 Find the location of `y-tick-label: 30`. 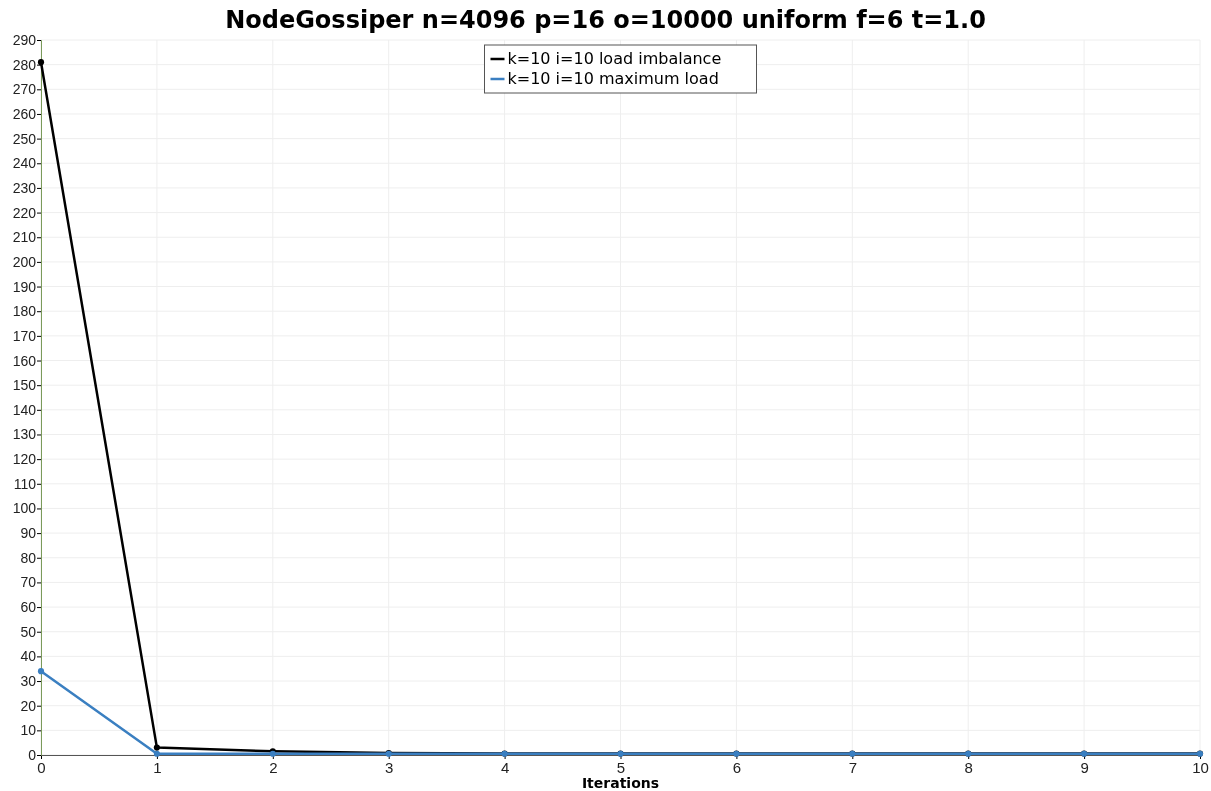

y-tick-label: 30 is located at coordinates (28, 681).